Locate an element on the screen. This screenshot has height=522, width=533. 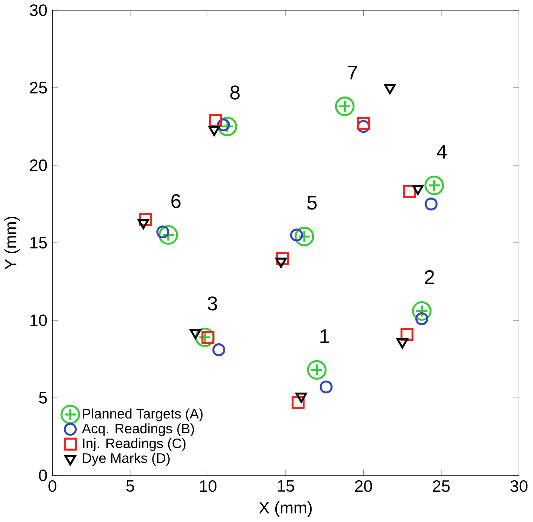
legend-label: Dye Marks (D) is located at coordinates (126, 459).